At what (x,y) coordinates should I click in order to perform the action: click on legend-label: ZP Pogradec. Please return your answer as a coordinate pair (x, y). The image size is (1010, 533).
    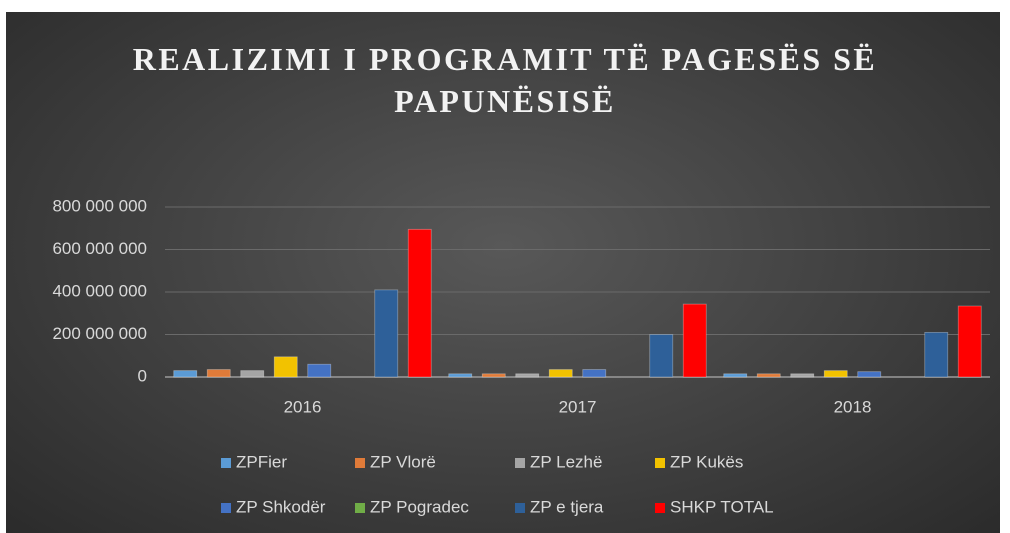
    Looking at the image, I should click on (419, 506).